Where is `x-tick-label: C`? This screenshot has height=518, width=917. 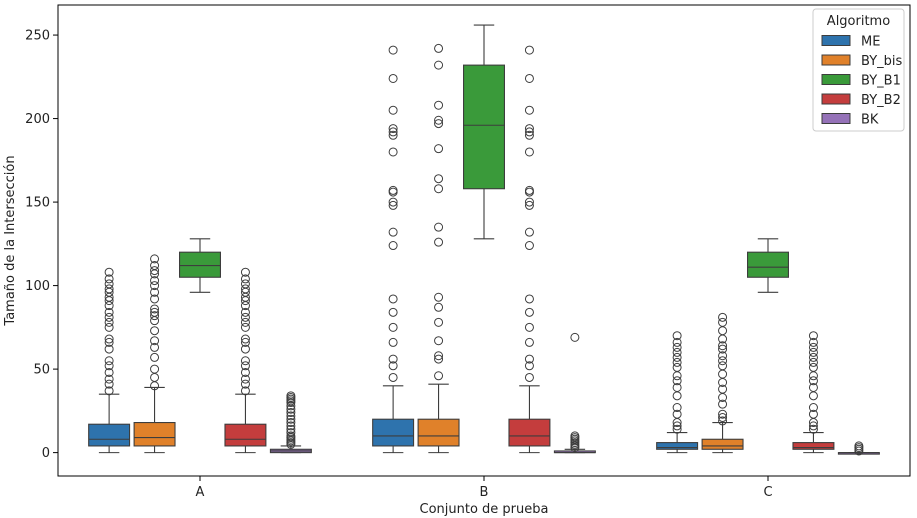
x-tick-label: C is located at coordinates (767, 492).